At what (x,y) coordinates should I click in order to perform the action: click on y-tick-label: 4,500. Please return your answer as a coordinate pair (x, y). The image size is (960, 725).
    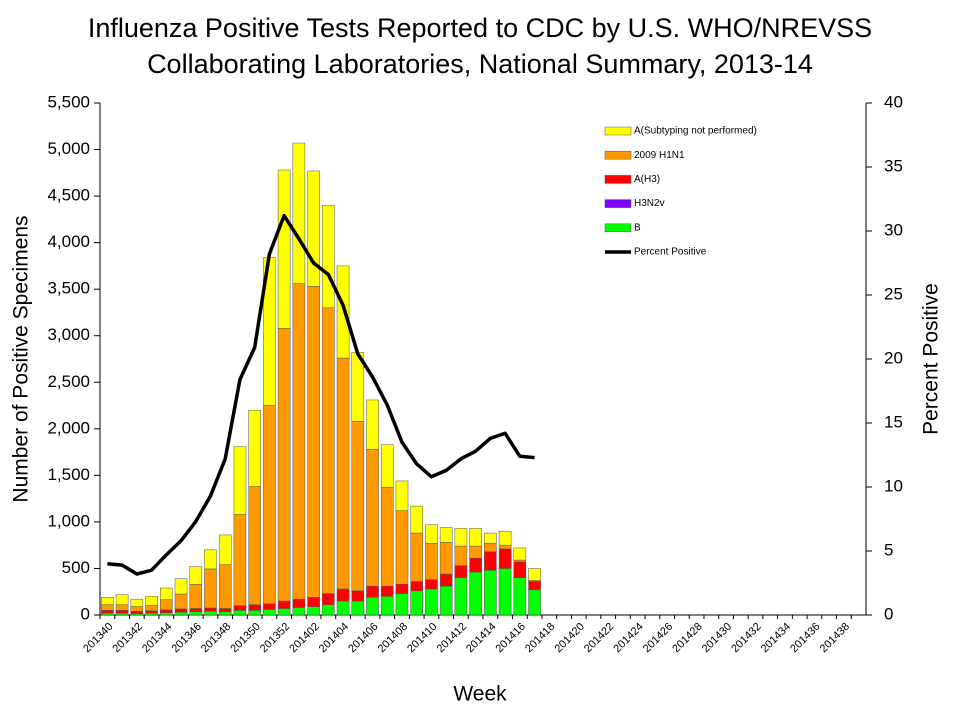
    Looking at the image, I should click on (68, 195).